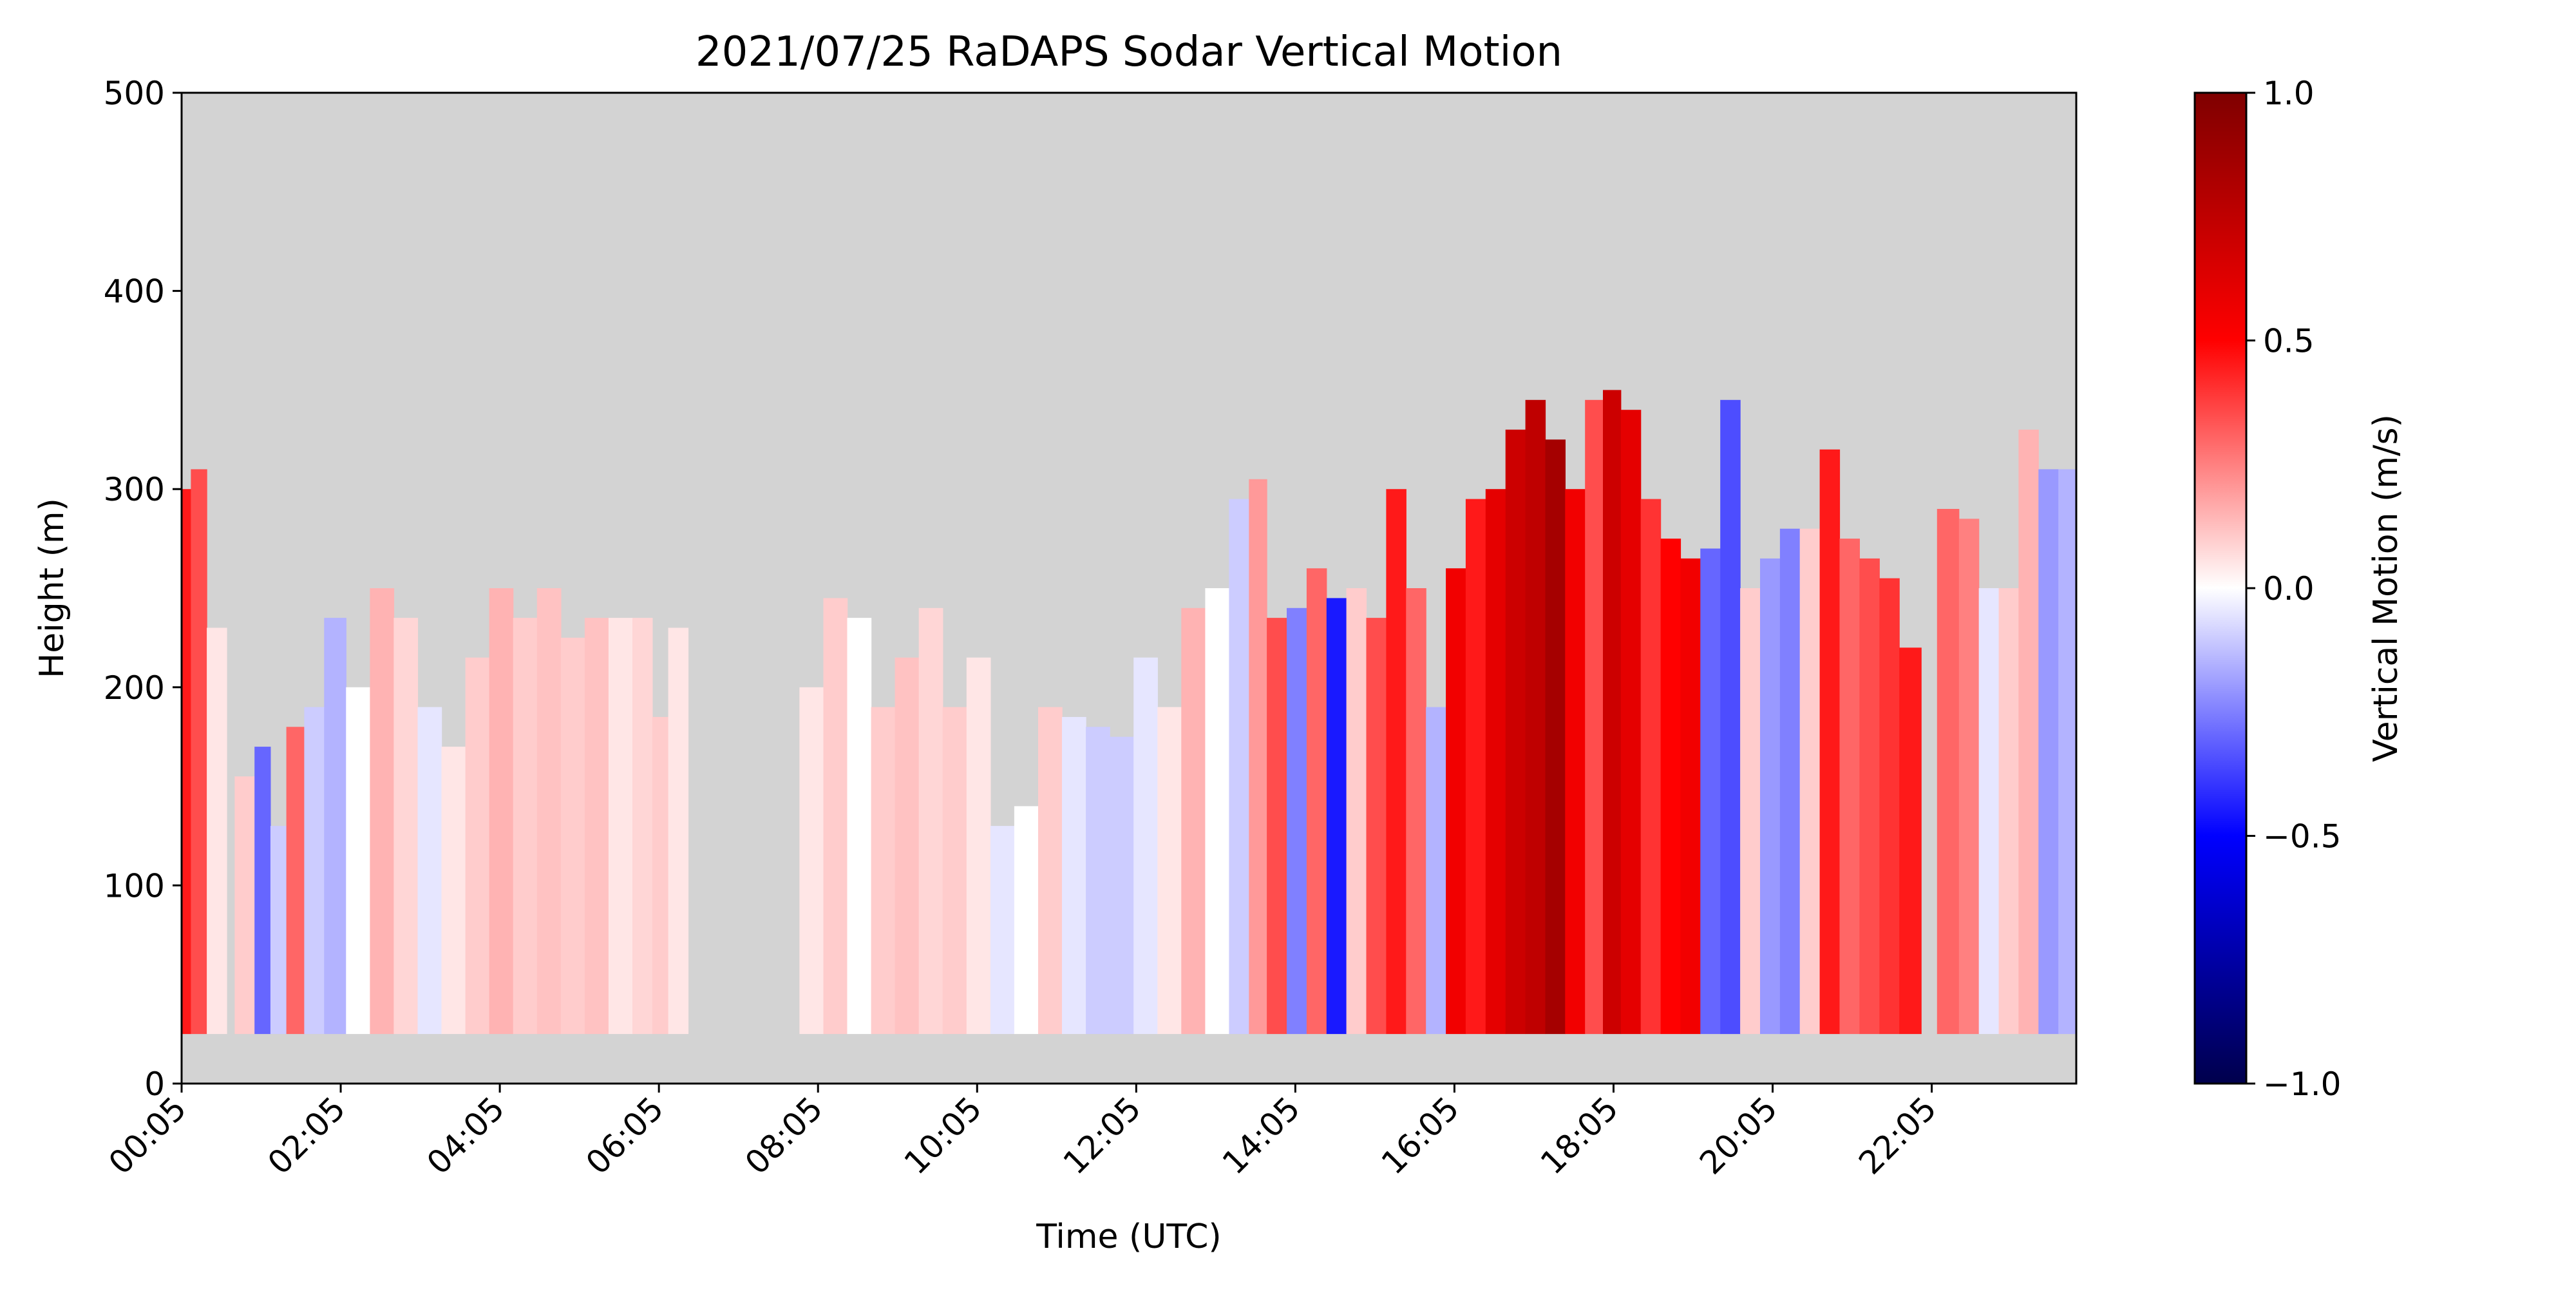 The width and height of the screenshot is (2576, 1291). Describe the element at coordinates (135, 885) in the screenshot. I see `y-tick-label: 100` at that location.